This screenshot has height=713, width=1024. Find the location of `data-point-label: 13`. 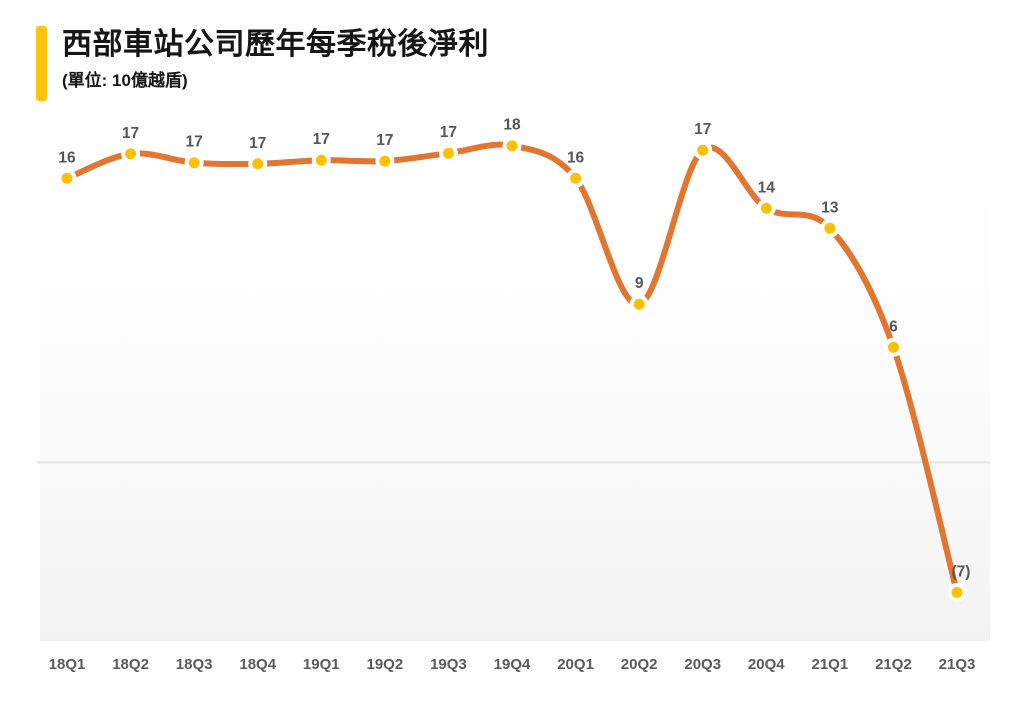

data-point-label: 13 is located at coordinates (830, 207).